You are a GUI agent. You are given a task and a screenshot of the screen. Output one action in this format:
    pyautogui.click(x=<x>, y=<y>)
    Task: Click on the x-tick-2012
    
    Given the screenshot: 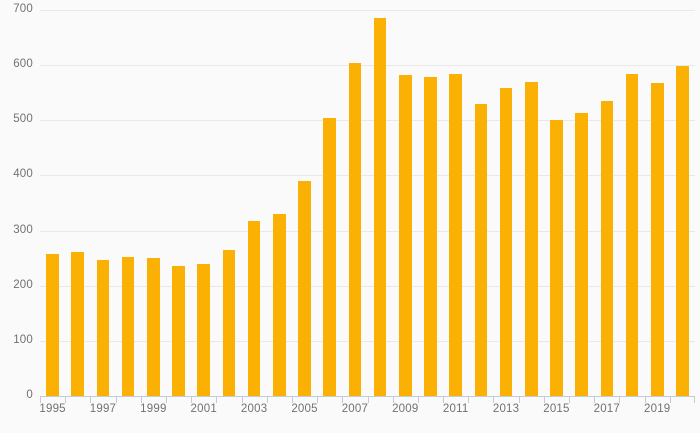 What is the action you would take?
    pyautogui.click(x=469, y=399)
    